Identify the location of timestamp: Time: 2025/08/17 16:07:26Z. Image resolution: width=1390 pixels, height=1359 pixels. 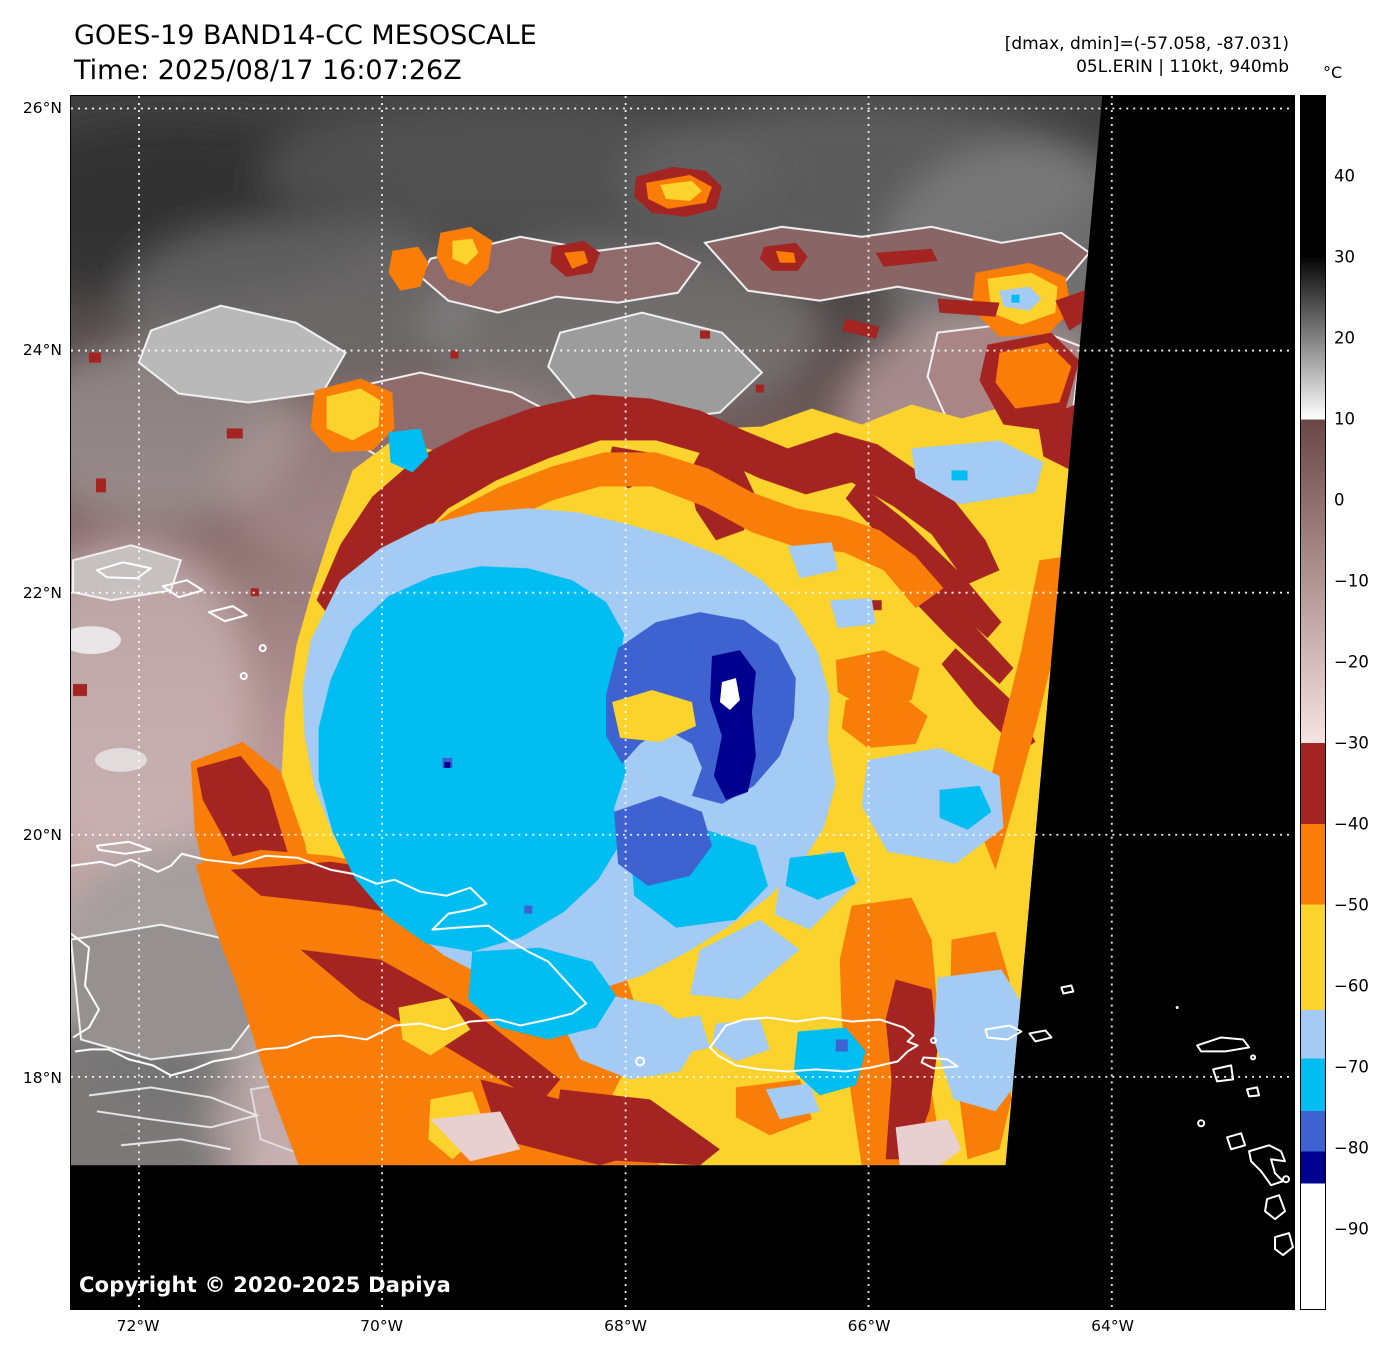
(268, 70).